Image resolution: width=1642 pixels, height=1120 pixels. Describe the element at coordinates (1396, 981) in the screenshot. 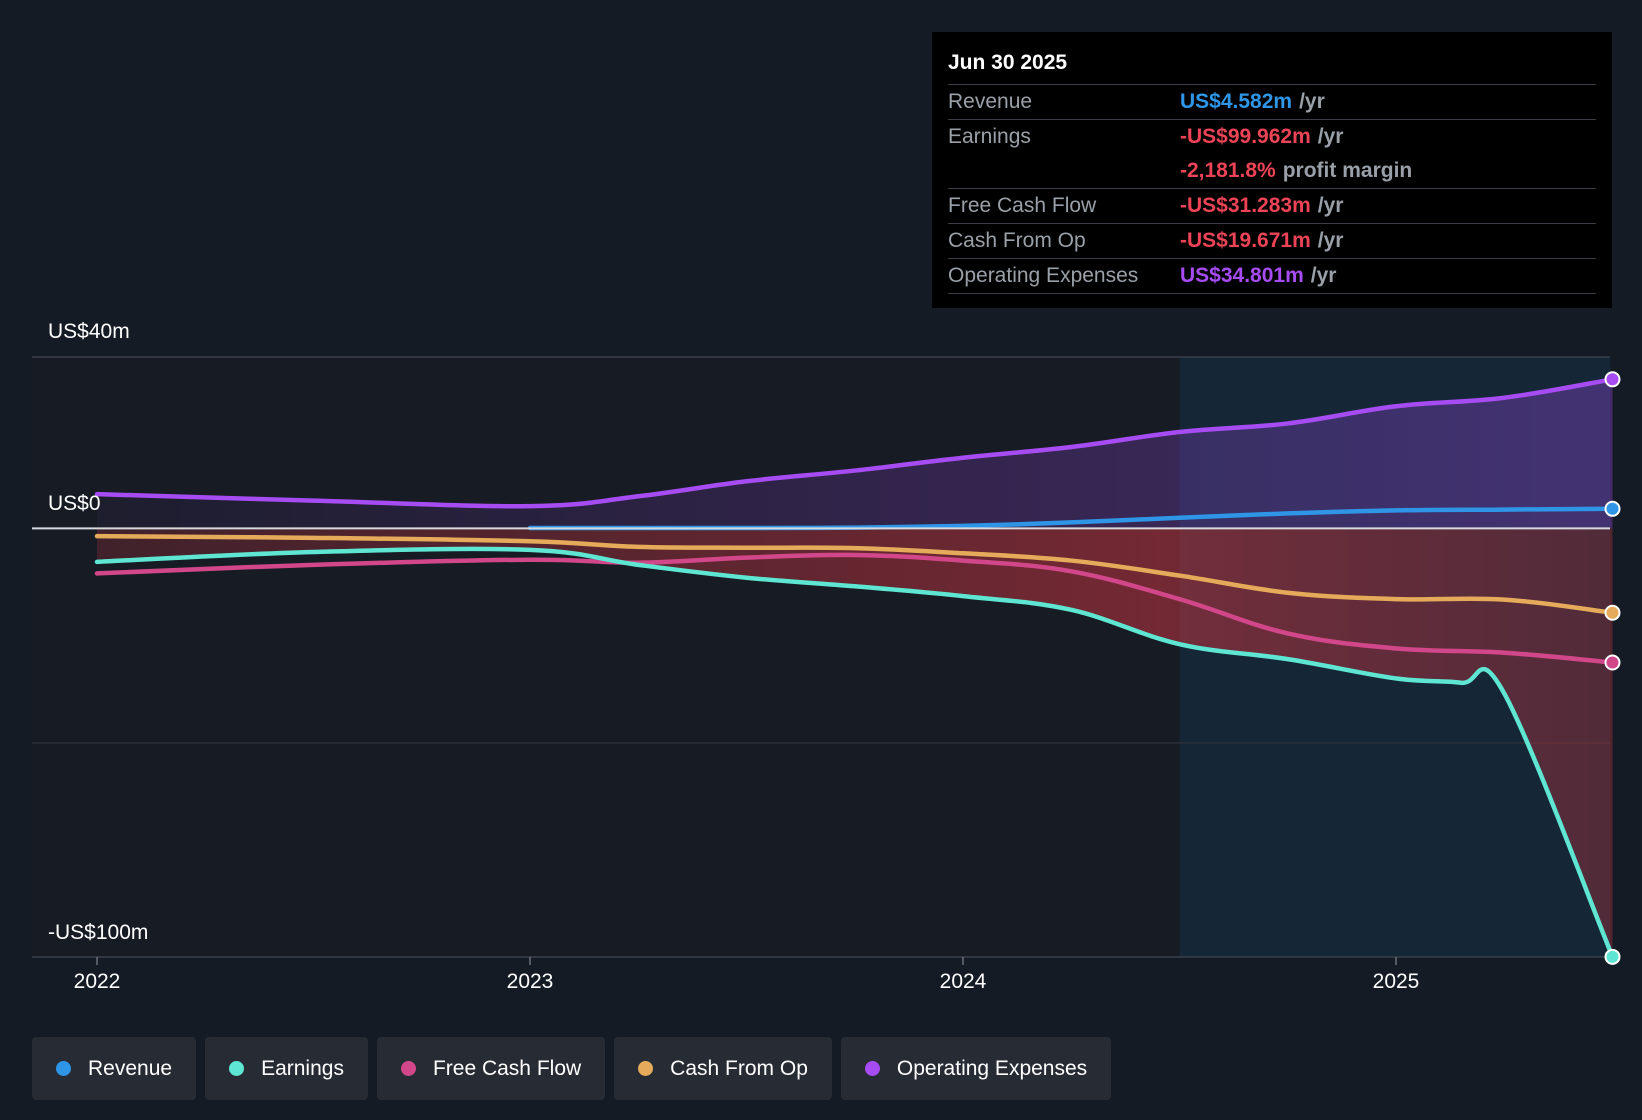

I see `x-tick-2025: 2025` at that location.